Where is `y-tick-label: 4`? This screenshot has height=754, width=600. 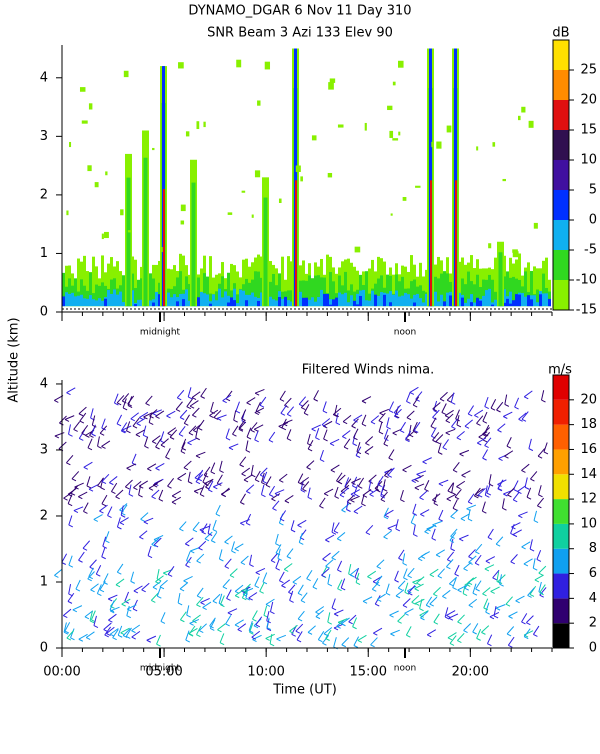
y-tick-label: 4 is located at coordinates (44, 77).